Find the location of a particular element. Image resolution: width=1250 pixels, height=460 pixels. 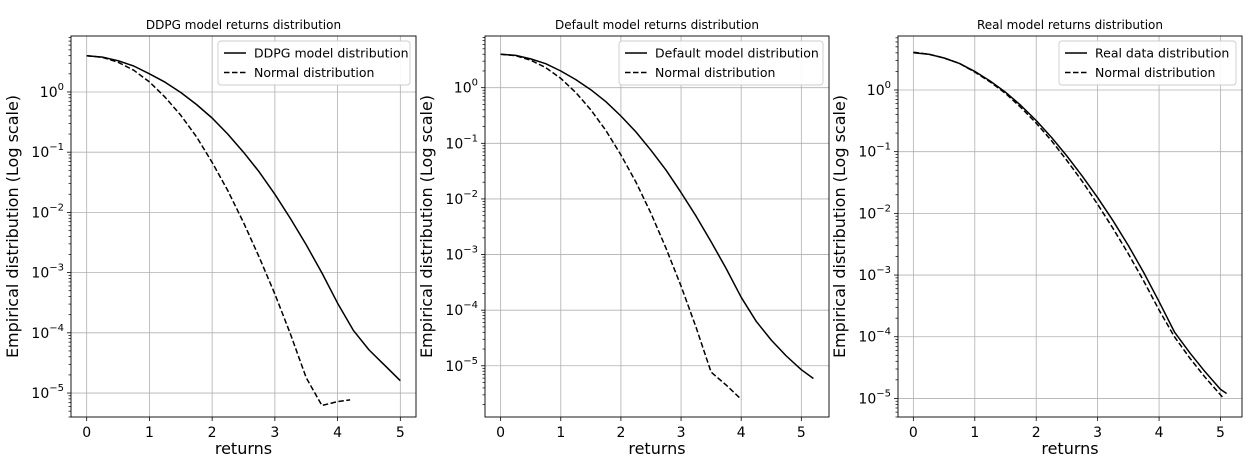

subplot-title: Real model returns distribution is located at coordinates (1070, 25).